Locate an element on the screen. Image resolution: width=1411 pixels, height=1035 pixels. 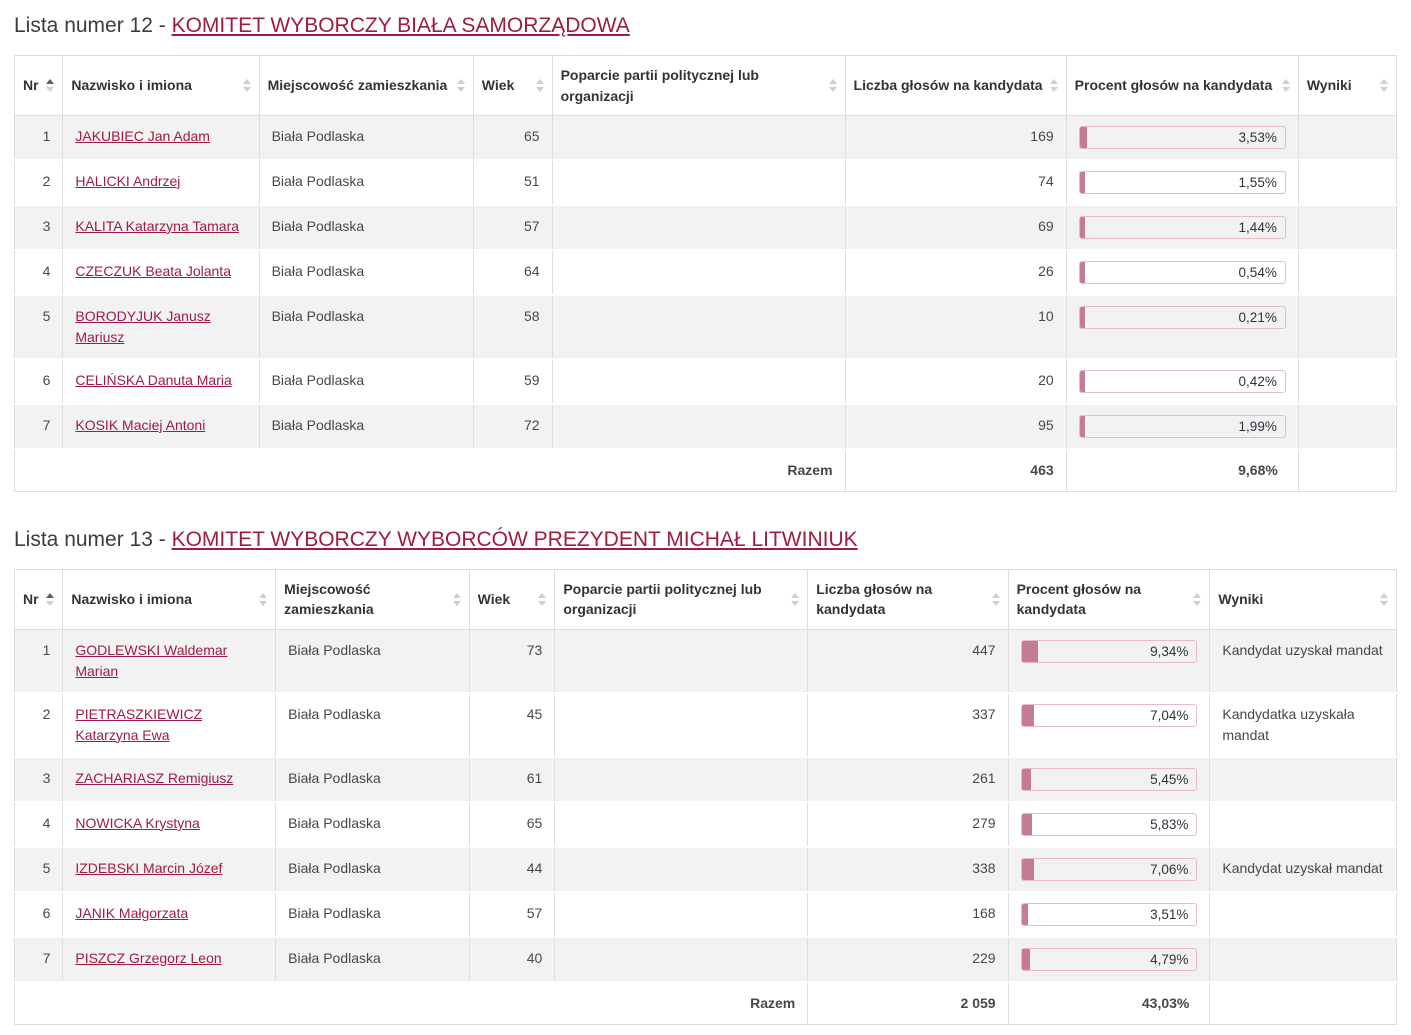
cell-votes: 169 is located at coordinates (955, 137).